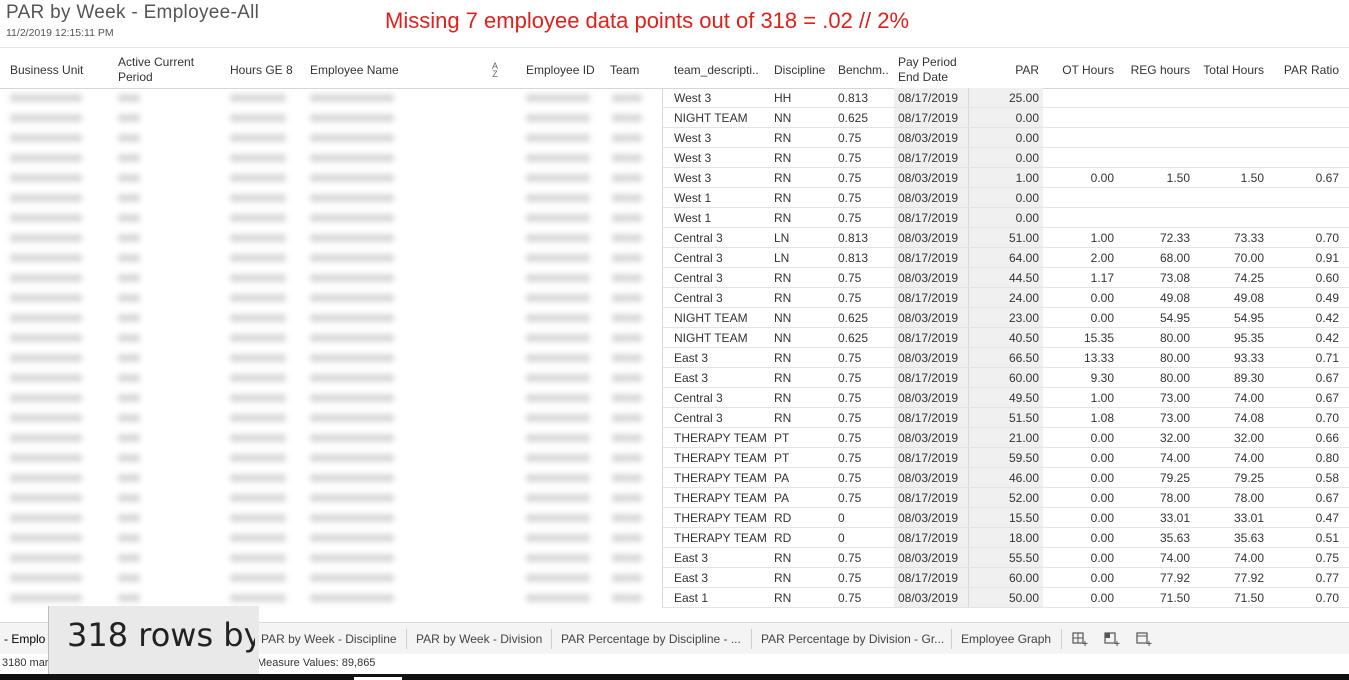  I want to click on header-reg-hours: REG hours, so click(1160, 69).